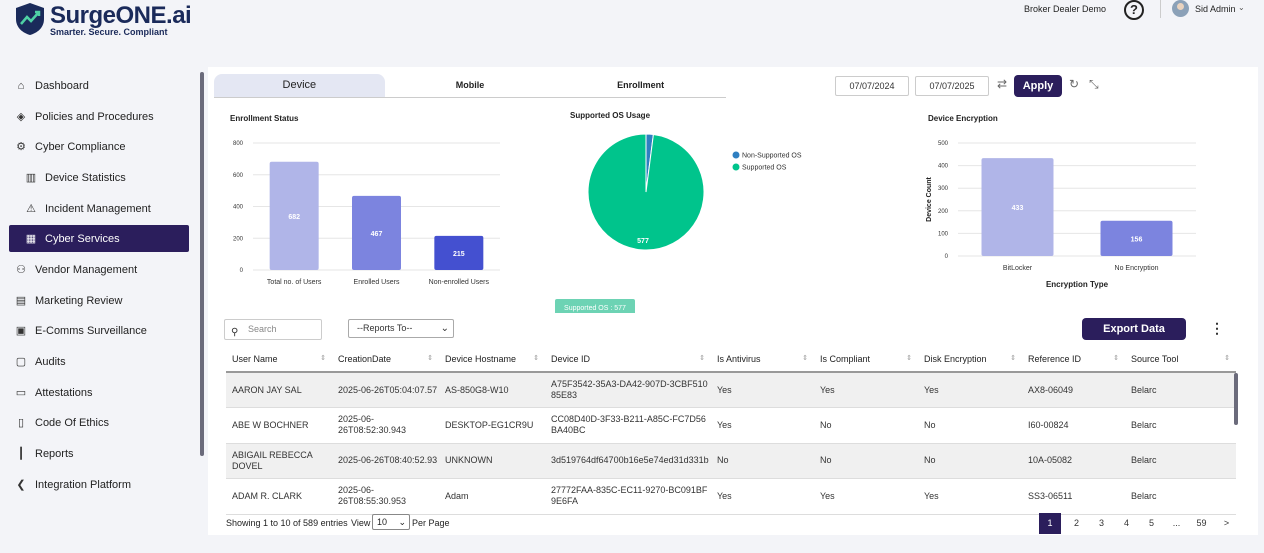 This screenshot has width=1264, height=553. I want to click on sidebar-item-label: Vendor Management, so click(86, 269).